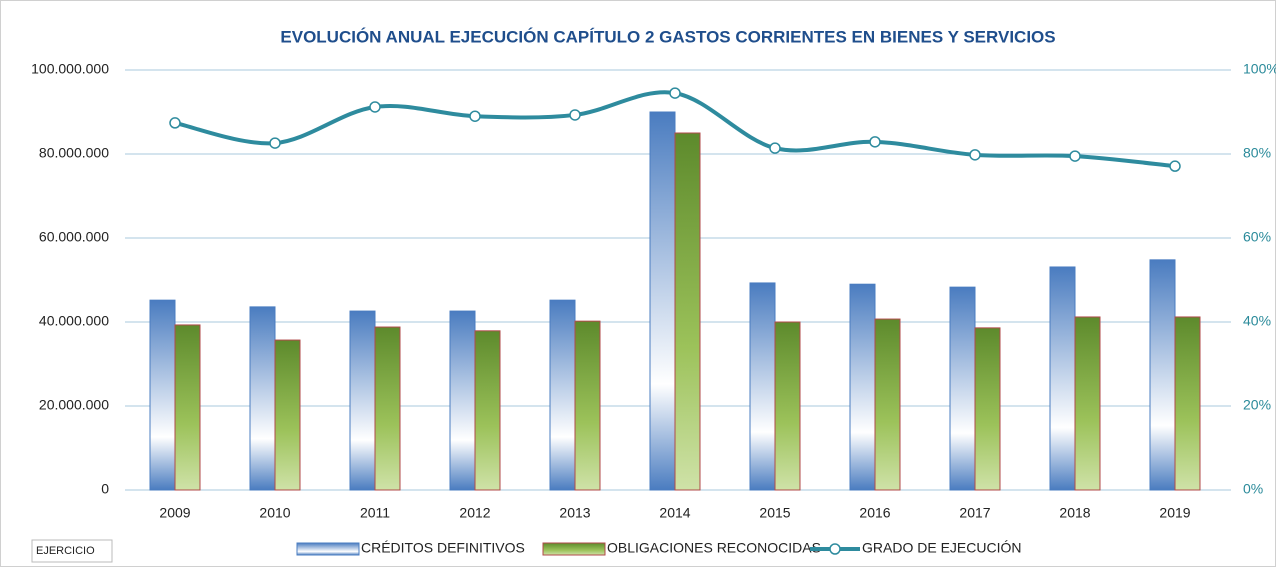  I want to click on y-tick-label: 80.000.000, so click(74, 153).